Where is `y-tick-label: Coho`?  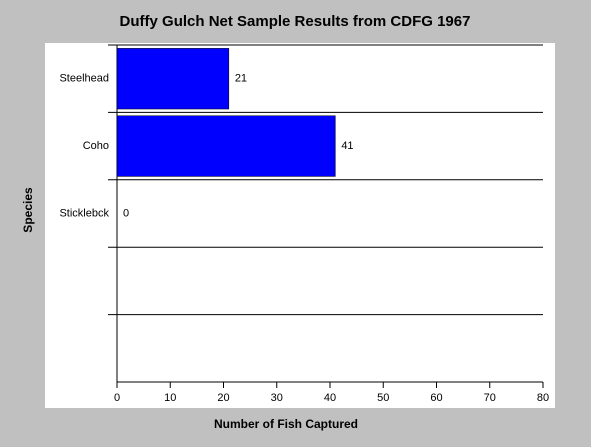
y-tick-label: Coho is located at coordinates (96, 146).